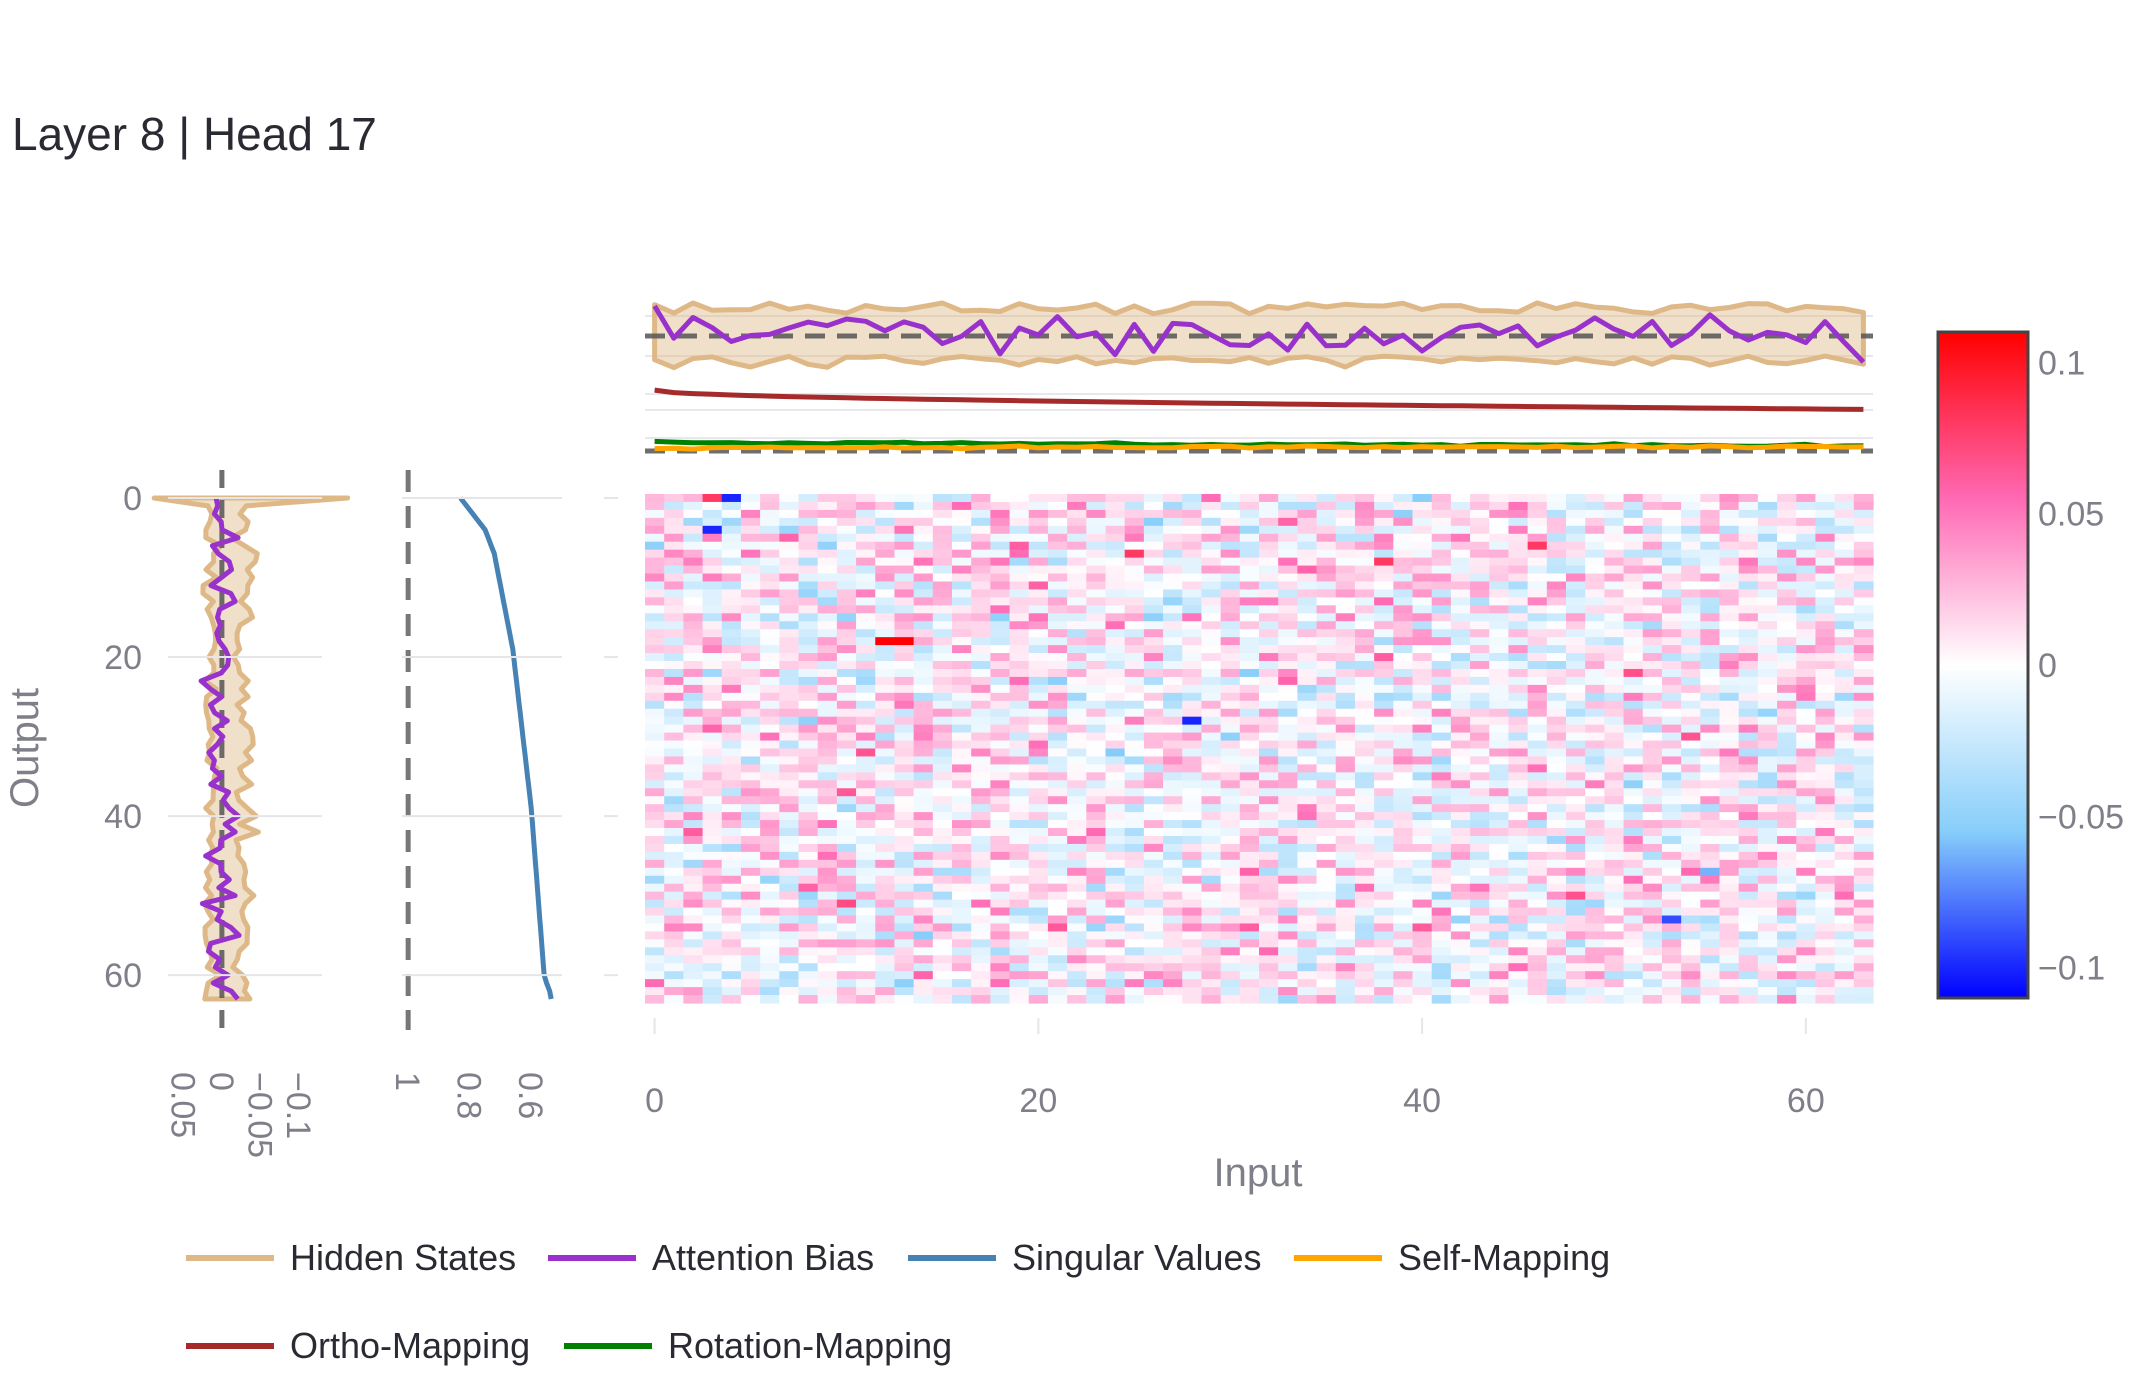 This screenshot has height=1385, width=2142. What do you see at coordinates (358, 1345) in the screenshot?
I see `legend-item-ortho-mapping: Ortho-Mapping` at bounding box center [358, 1345].